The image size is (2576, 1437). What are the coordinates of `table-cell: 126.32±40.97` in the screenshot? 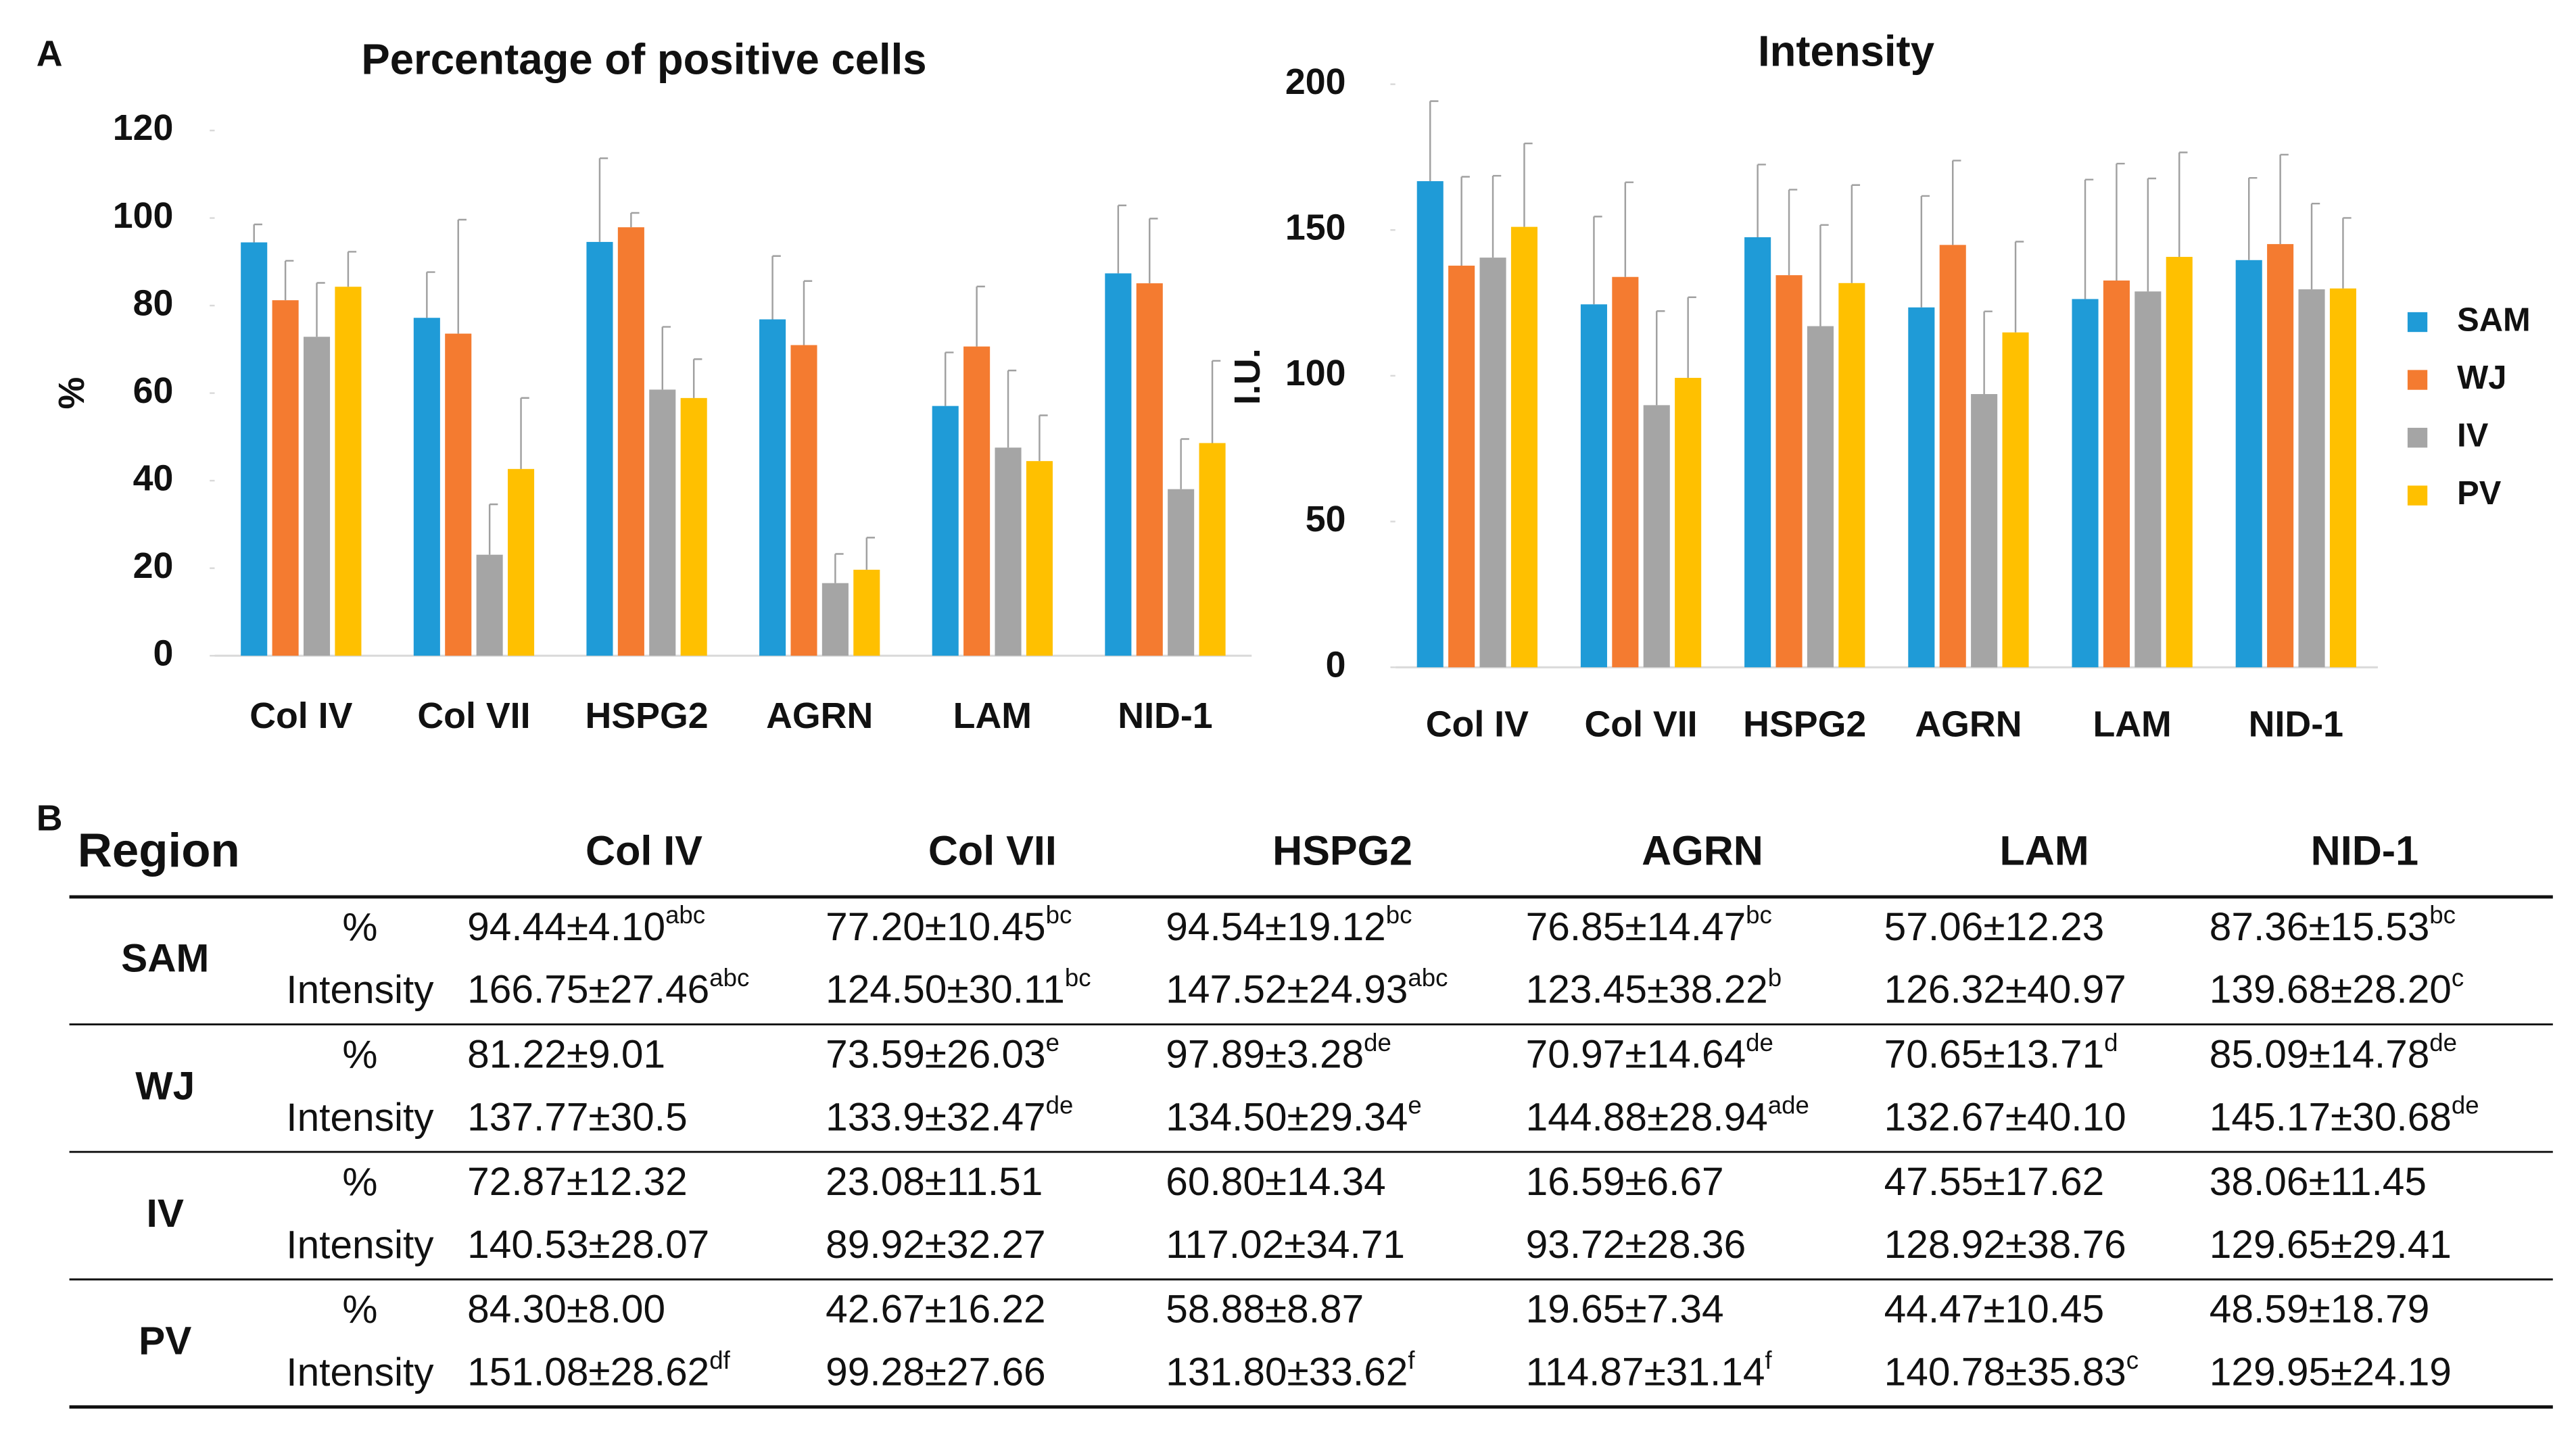 It's located at (2005, 990).